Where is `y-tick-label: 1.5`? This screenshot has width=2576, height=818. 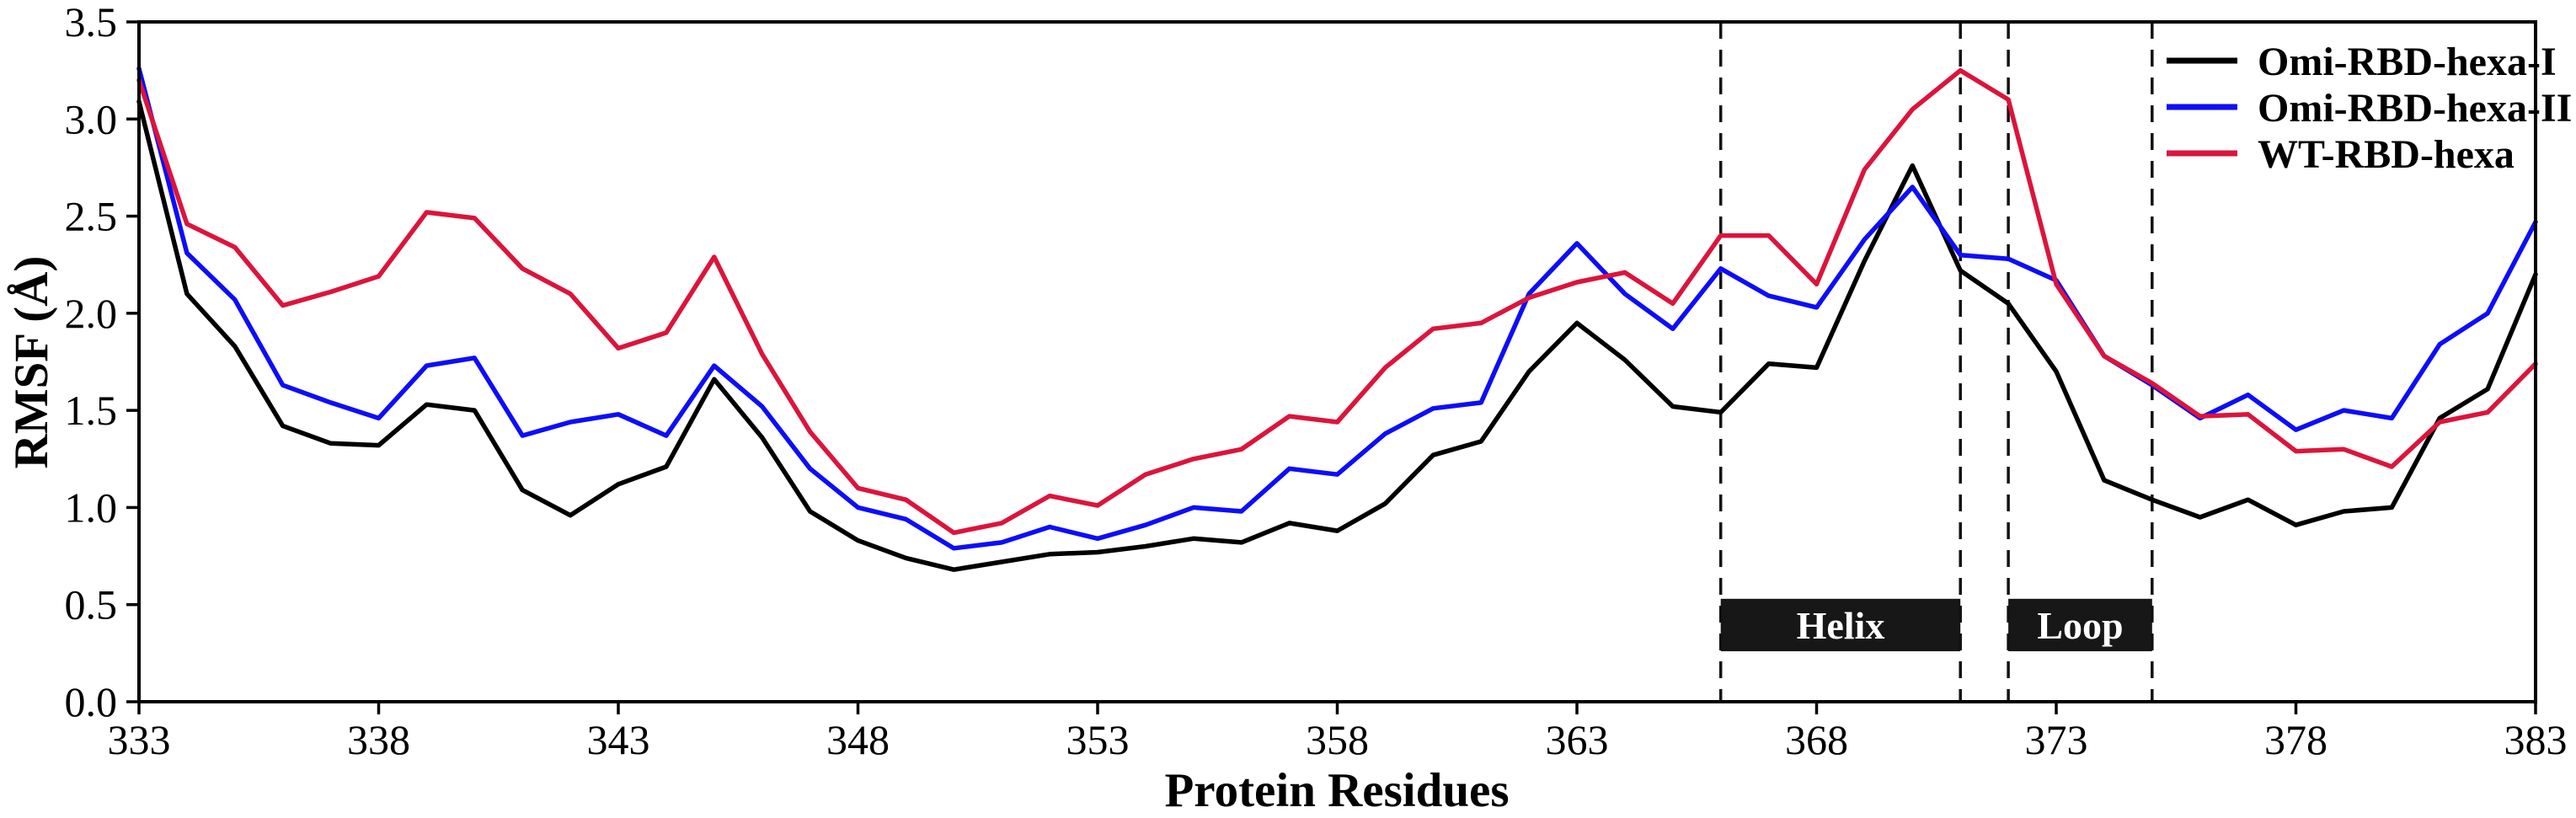 y-tick-label: 1.5 is located at coordinates (91, 410).